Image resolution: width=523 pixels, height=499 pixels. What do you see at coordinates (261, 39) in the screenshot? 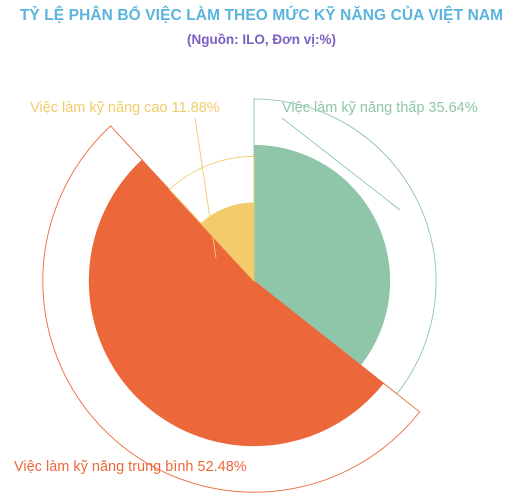
I see `chart-subtitle: (Nguồn: ILO, Đơn vị:%)` at bounding box center [261, 39].